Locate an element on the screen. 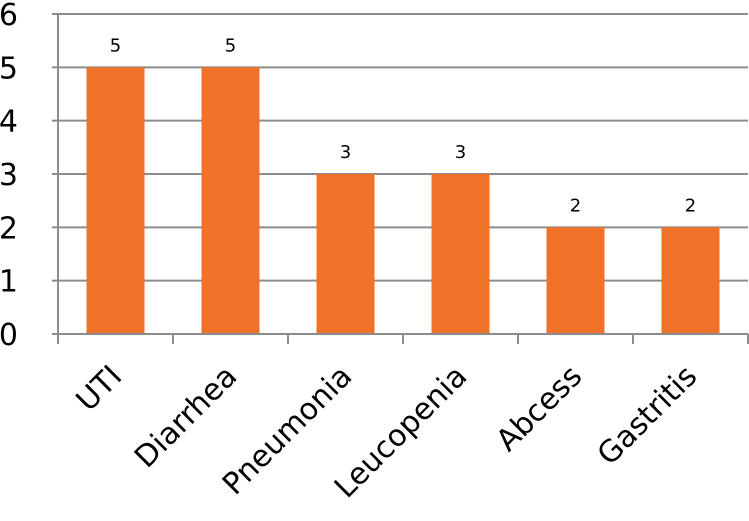 The height and width of the screenshot is (521, 749). x-tick-label-gastritis: Gastritis is located at coordinates (647, 415).